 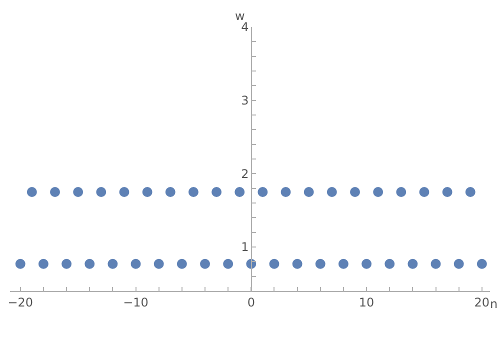 I want to click on y-tick-label: 2, so click(x=245, y=173).